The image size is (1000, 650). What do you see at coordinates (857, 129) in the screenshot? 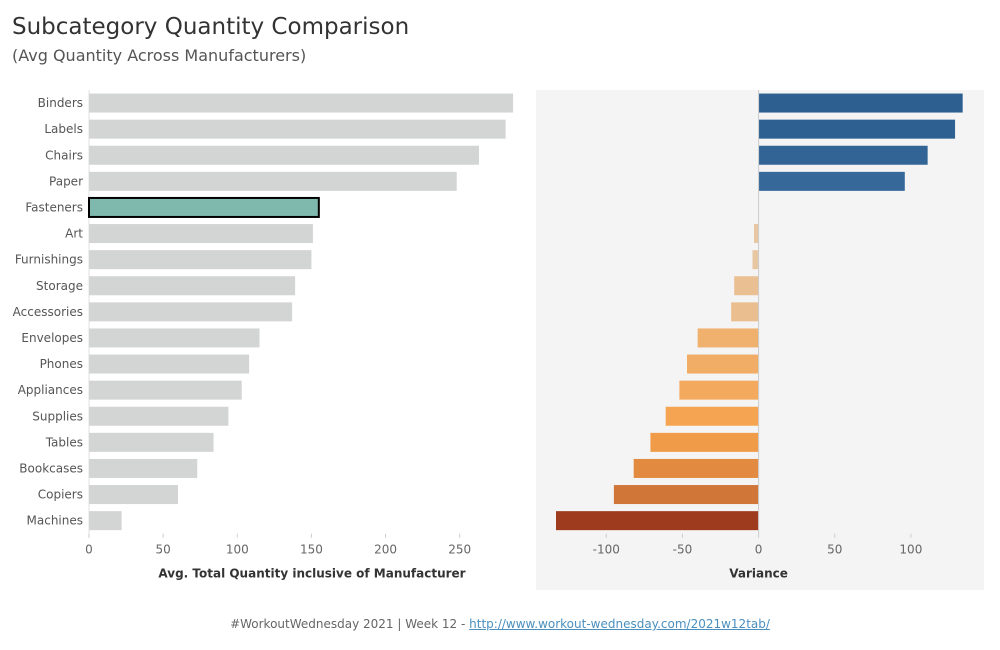
I see `variance-bar-labels` at bounding box center [857, 129].